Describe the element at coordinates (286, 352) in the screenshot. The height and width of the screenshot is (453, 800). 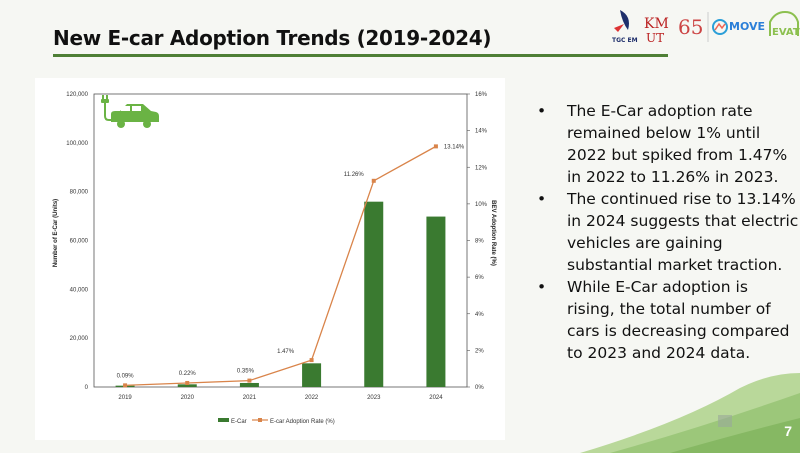
I see `data-label: 1.47%` at that location.